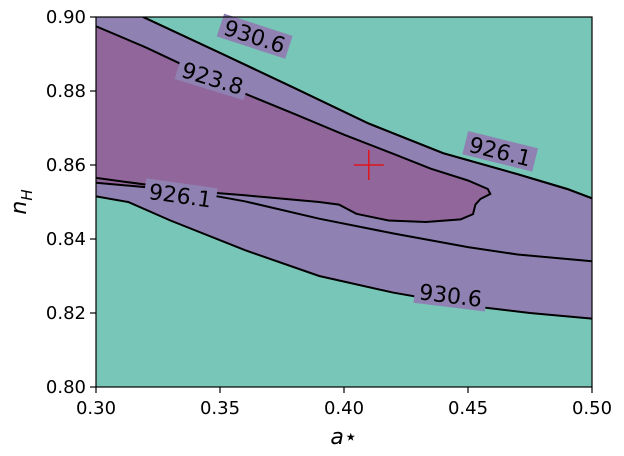 The image size is (624, 456). I want to click on y-tick-label: 0.90, so click(66, 17).